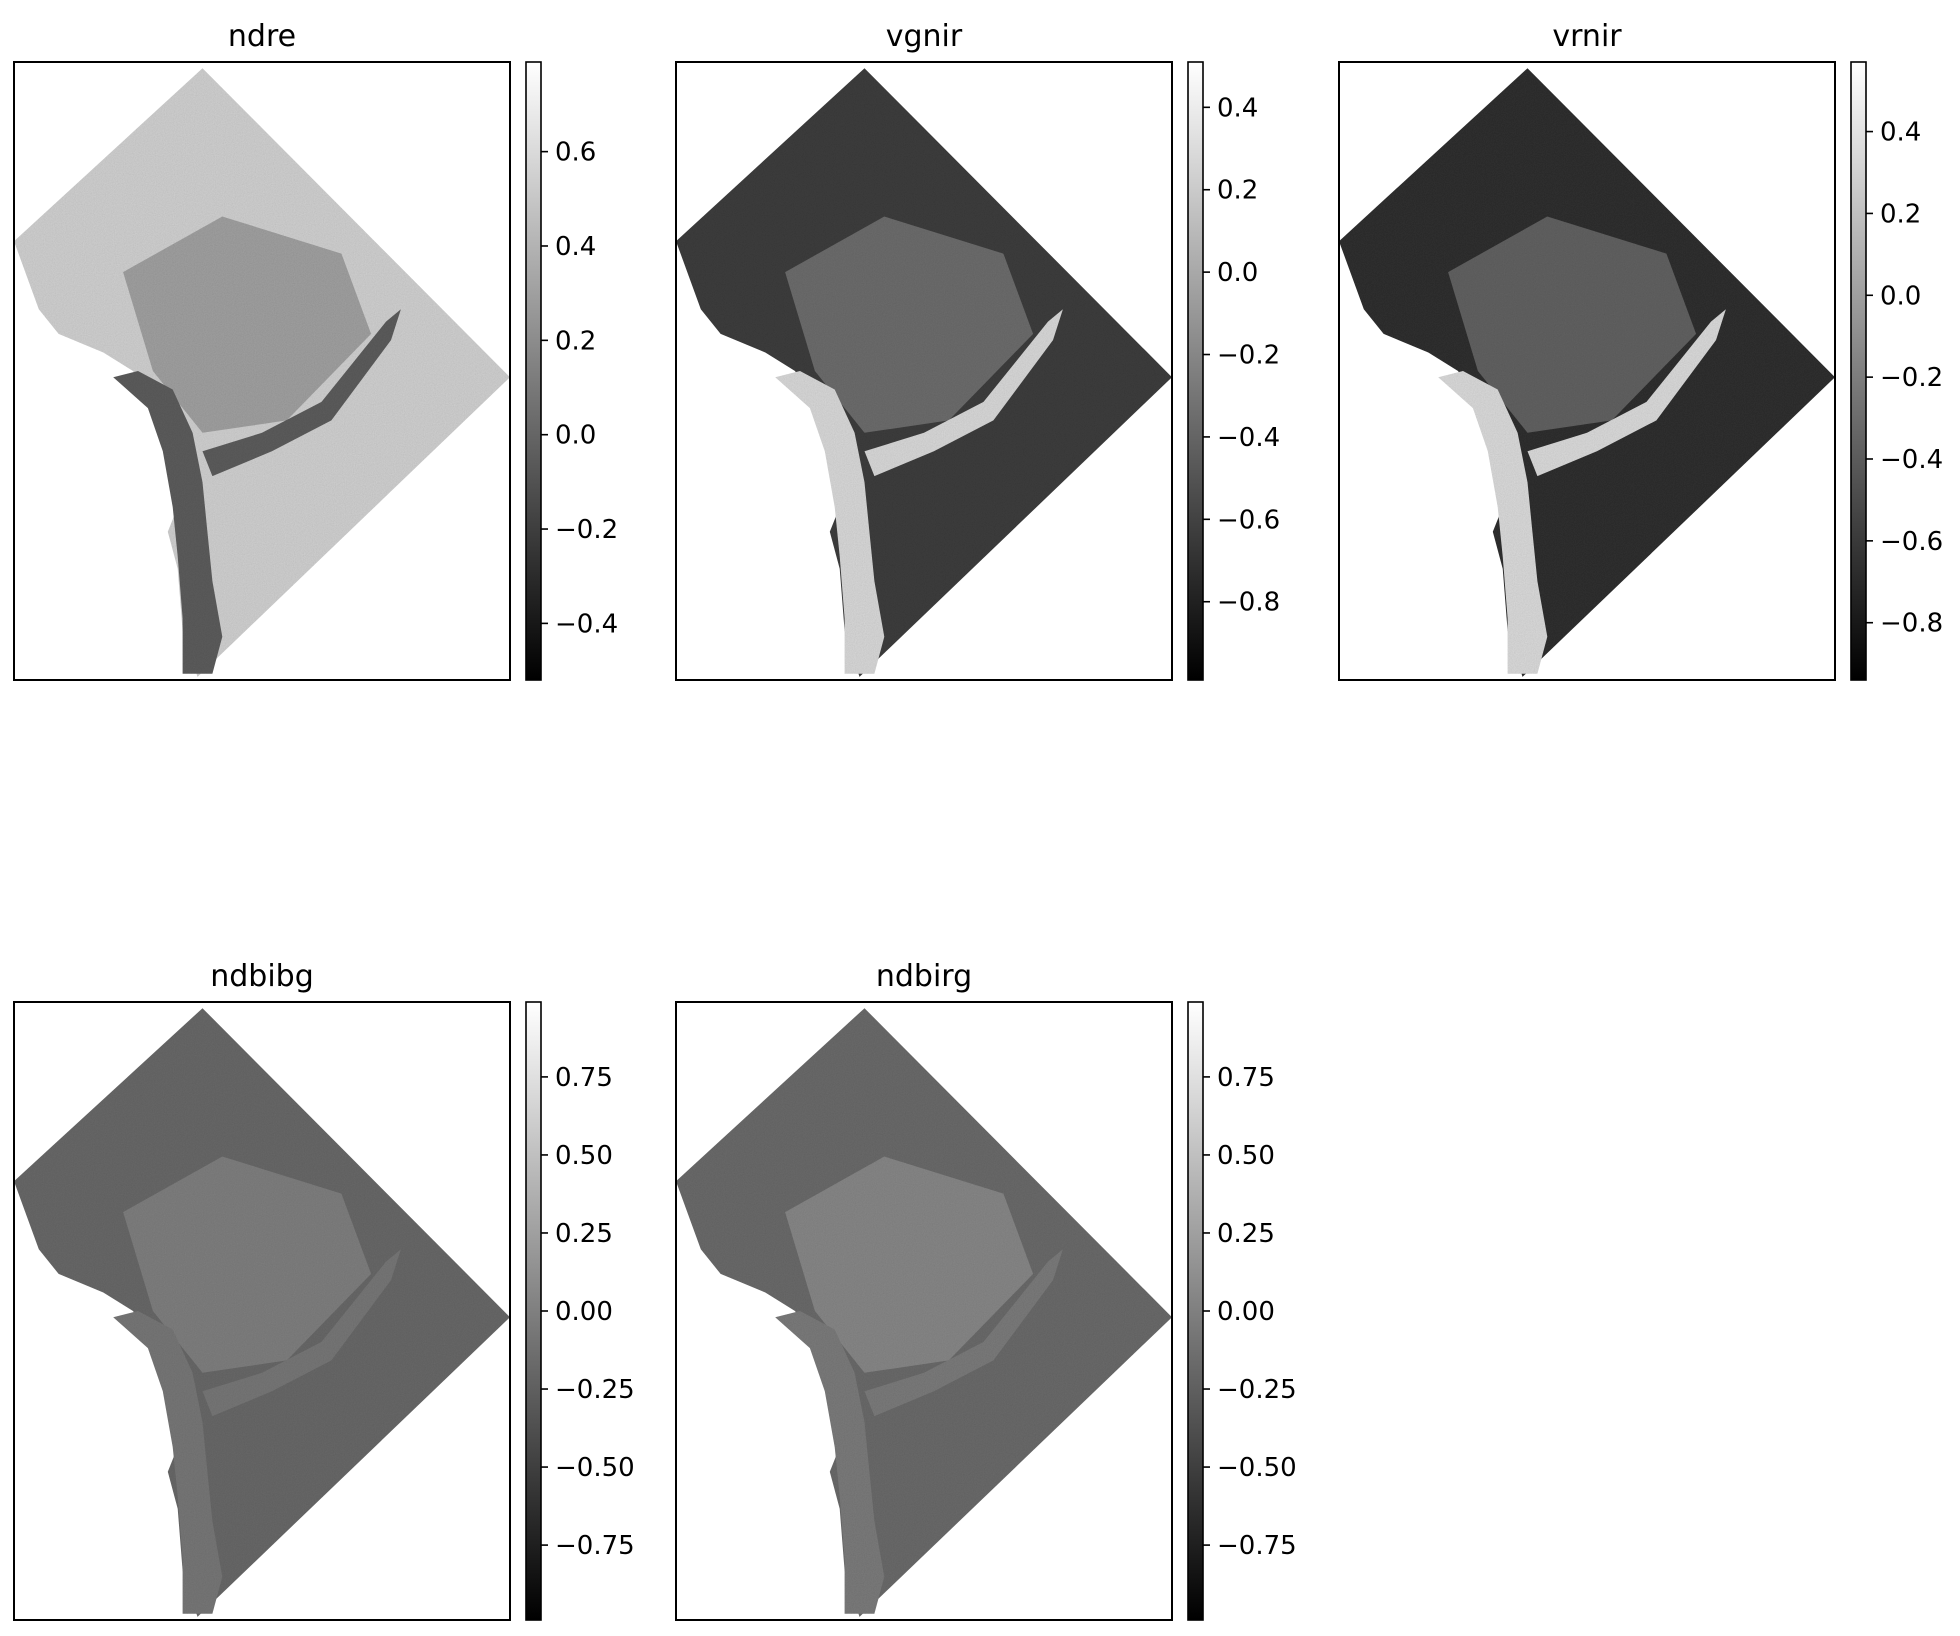  What do you see at coordinates (575, 153) in the screenshot?
I see `colorbar-tick-label: 0.6` at bounding box center [575, 153].